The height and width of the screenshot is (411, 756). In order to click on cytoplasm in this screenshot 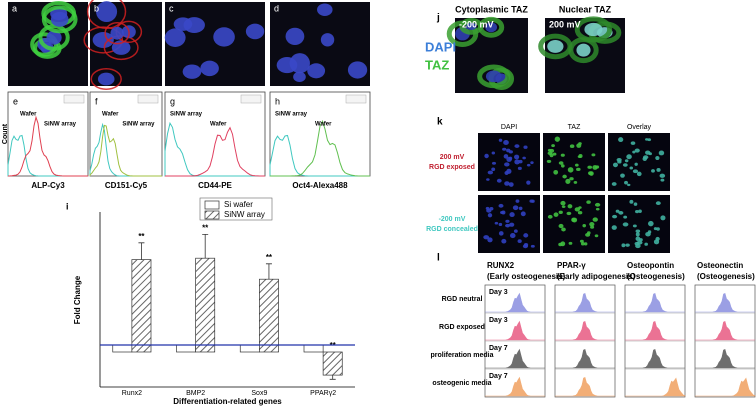, I will do `click(106, 78)`.